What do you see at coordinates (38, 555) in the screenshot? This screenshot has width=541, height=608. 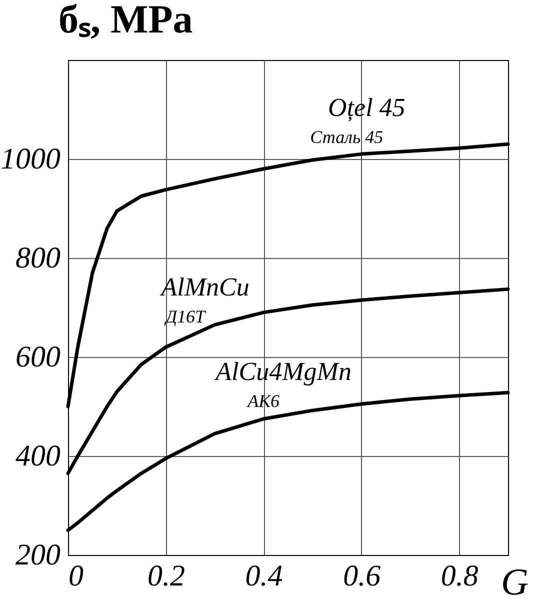 I see `y-tick-label: 200` at bounding box center [38, 555].